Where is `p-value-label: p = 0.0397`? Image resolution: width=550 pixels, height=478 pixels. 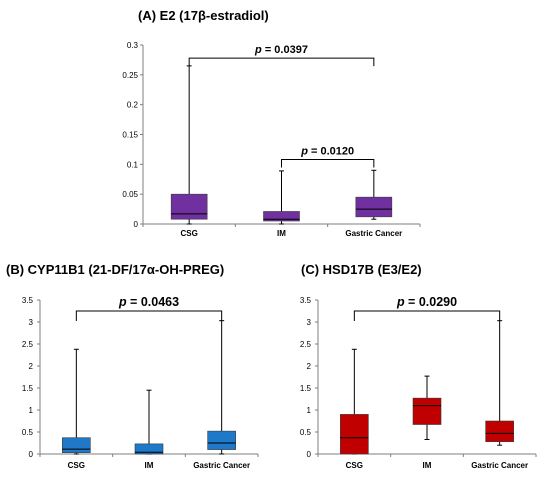 p-value-label: p = 0.0397 is located at coordinates (281, 50).